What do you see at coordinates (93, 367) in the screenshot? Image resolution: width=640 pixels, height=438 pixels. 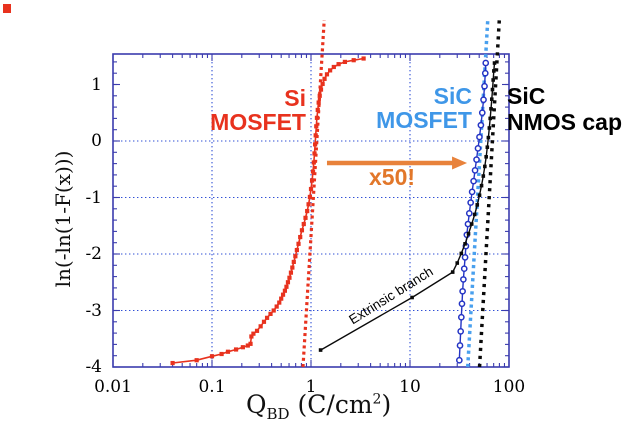 I see `y-tick-label: -4` at bounding box center [93, 367].